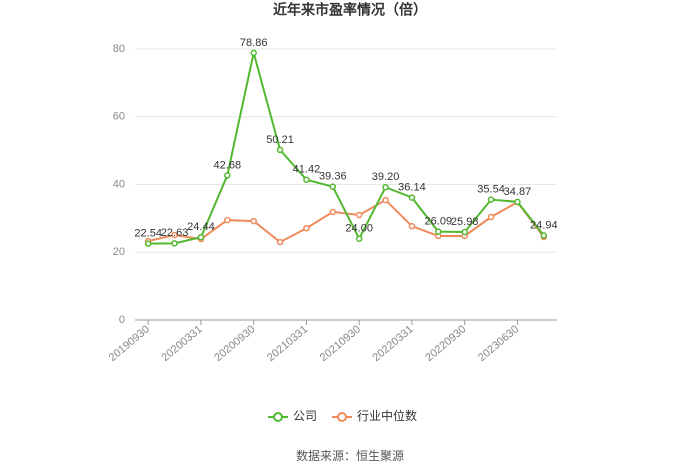  What do you see at coordinates (518, 192) in the screenshot?
I see `data-label: 34.87` at bounding box center [518, 192].